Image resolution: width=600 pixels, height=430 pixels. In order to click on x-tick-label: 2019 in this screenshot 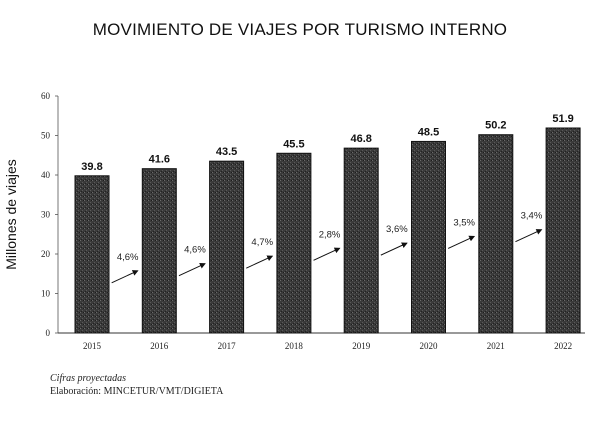, I will do `click(361, 346)`.